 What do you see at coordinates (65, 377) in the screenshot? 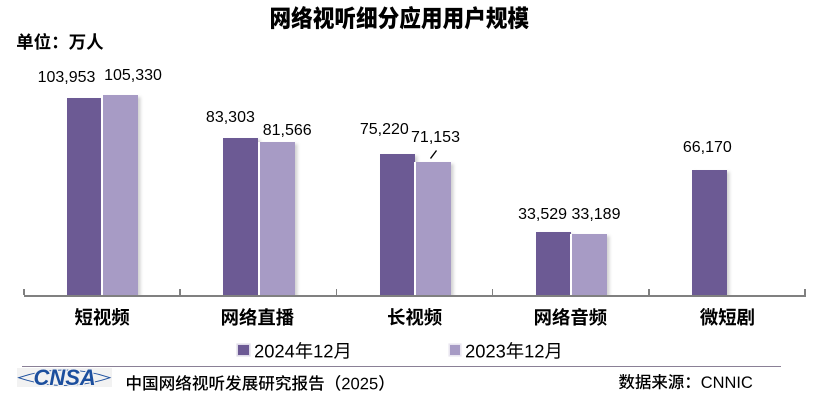
I see `svg-text: CNSA` at bounding box center [65, 377].